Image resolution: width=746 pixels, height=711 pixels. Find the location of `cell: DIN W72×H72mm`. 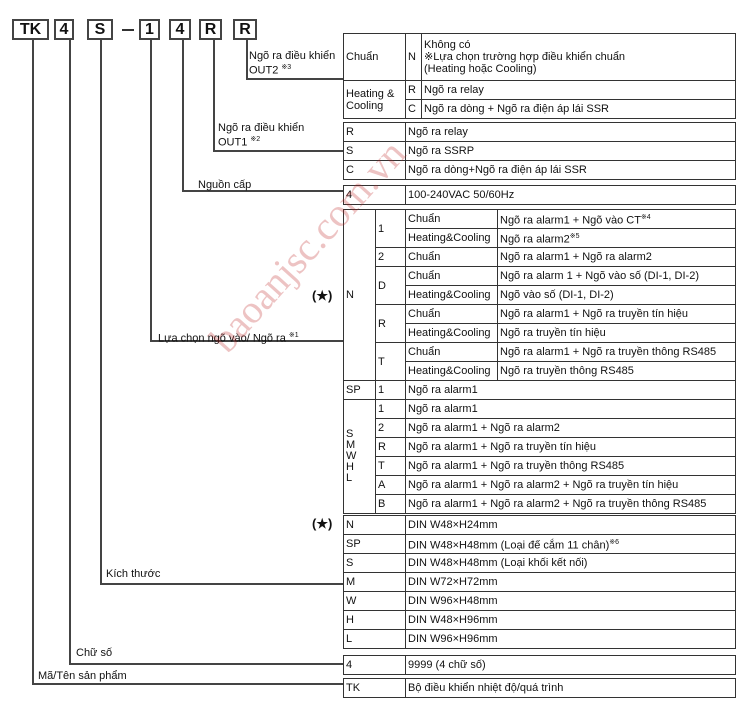

cell: DIN W72×H72mm is located at coordinates (570, 582).